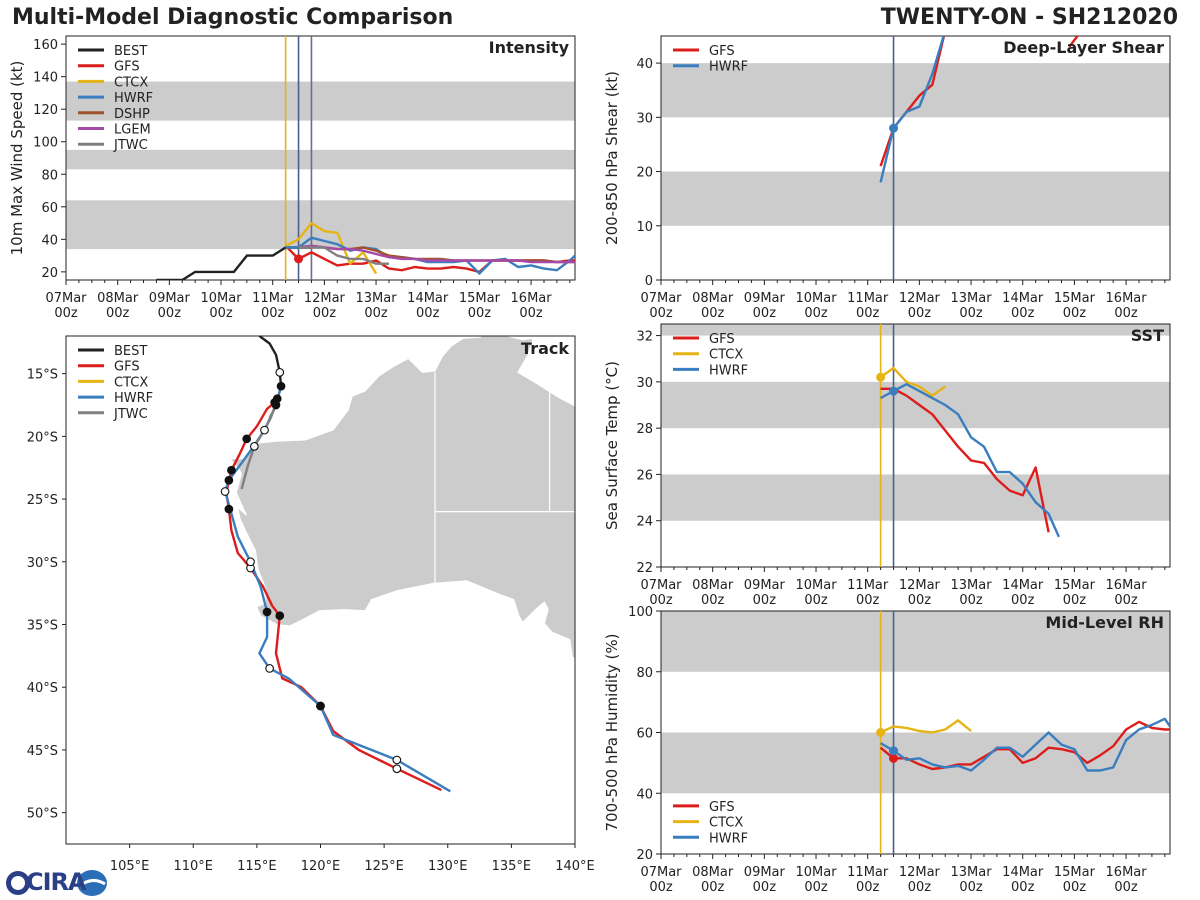 Image resolution: width=1200 pixels, height=900 pixels. Describe the element at coordinates (45, 143) in the screenshot. I see `intensity-ytick-label: 100` at that location.